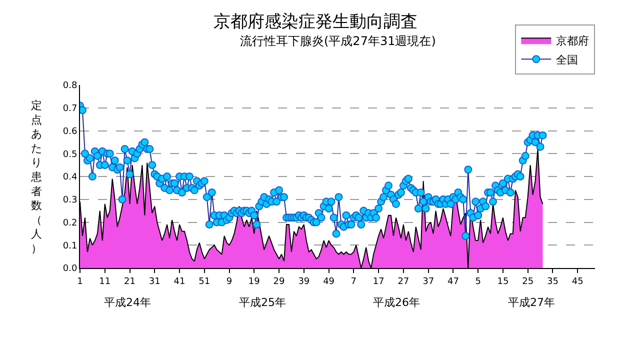 This screenshot has width=631, height=347. Describe the element at coordinates (70, 86) in the screenshot. I see `y-tick-label: 0.8` at that location.